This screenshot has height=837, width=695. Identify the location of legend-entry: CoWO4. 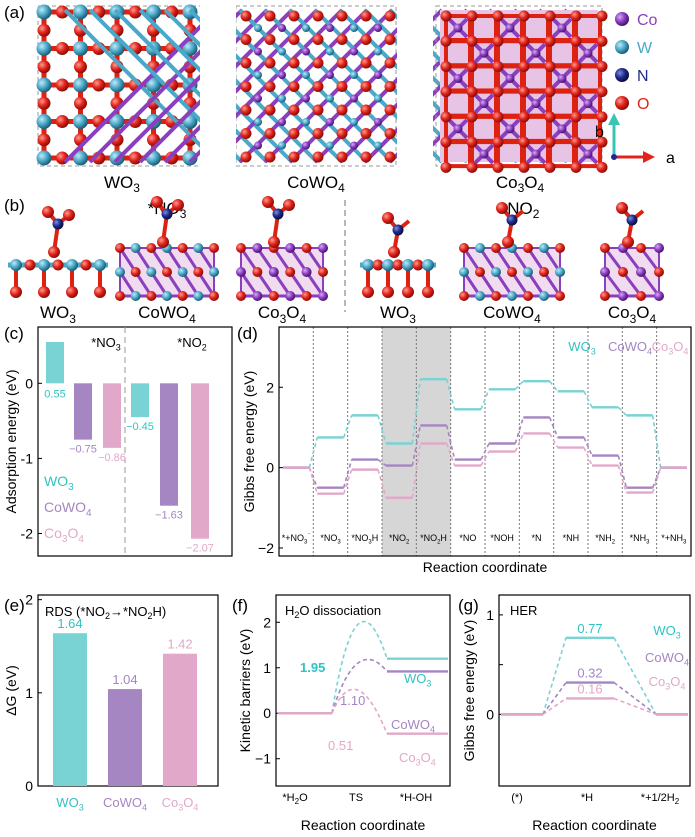
(630, 348).